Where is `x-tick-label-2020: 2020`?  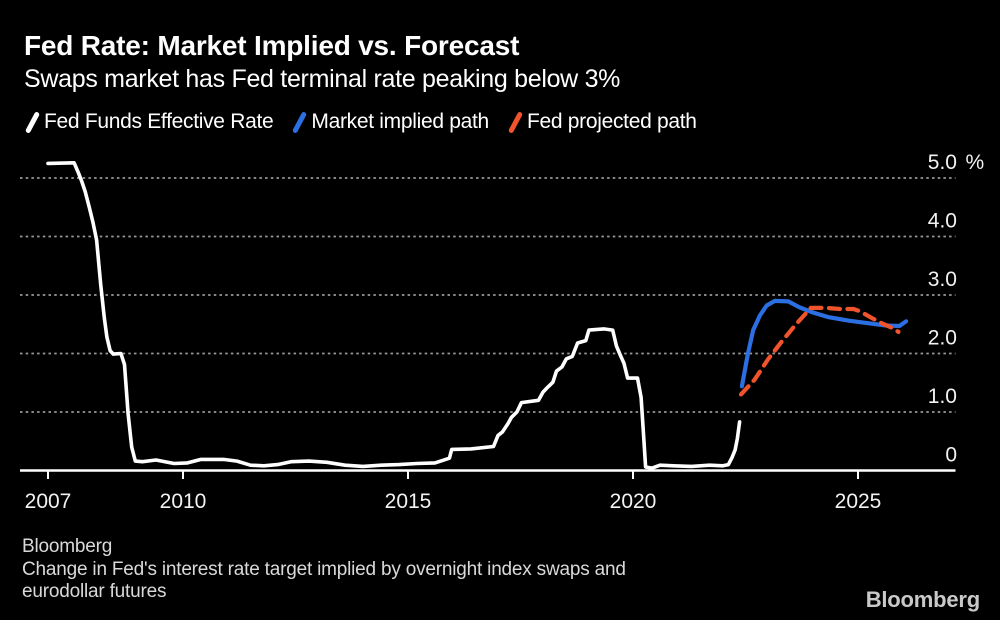 x-tick-label-2020: 2020 is located at coordinates (633, 501).